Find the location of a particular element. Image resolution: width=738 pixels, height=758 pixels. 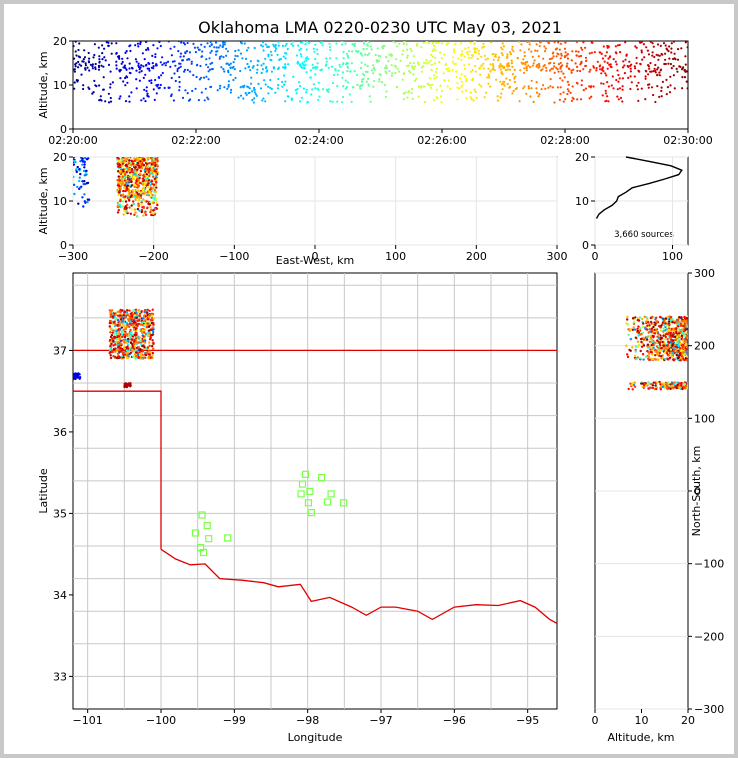

chart-title: Oklahoma LMA 0220-0230 UTC May 03, 2021 is located at coordinates (380, 27).